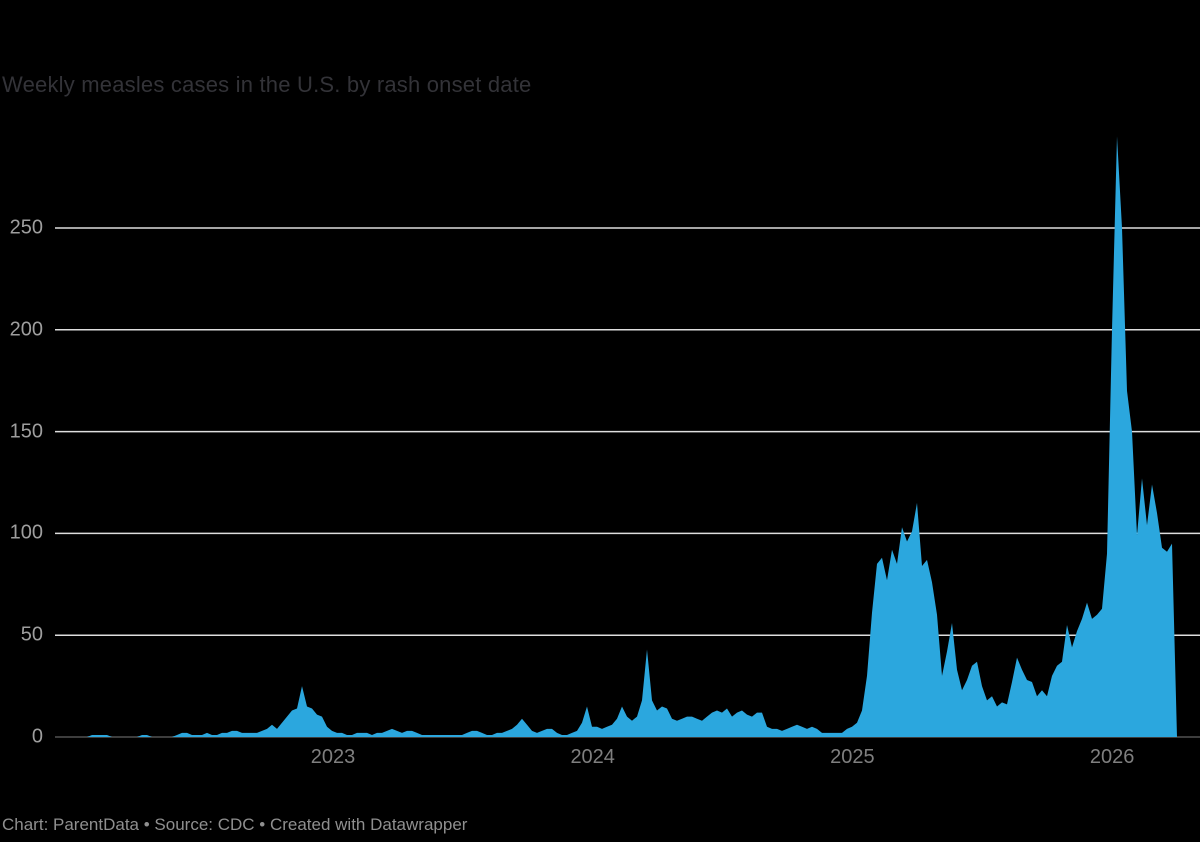 The image size is (1200, 842). Describe the element at coordinates (1112, 757) in the screenshot. I see `x-tick-label: 2026` at that location.